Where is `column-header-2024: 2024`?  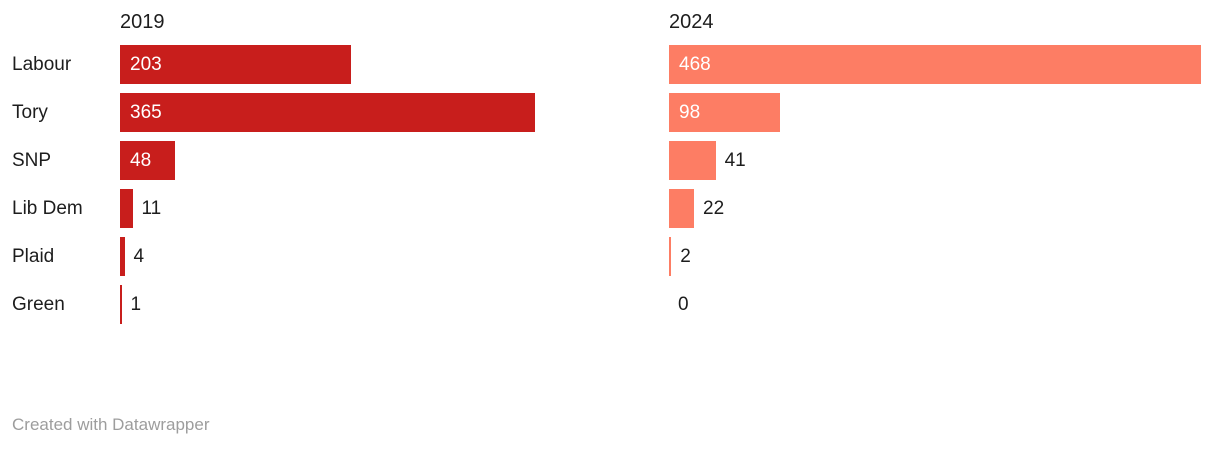 column-header-2024: 2024 is located at coordinates (691, 22).